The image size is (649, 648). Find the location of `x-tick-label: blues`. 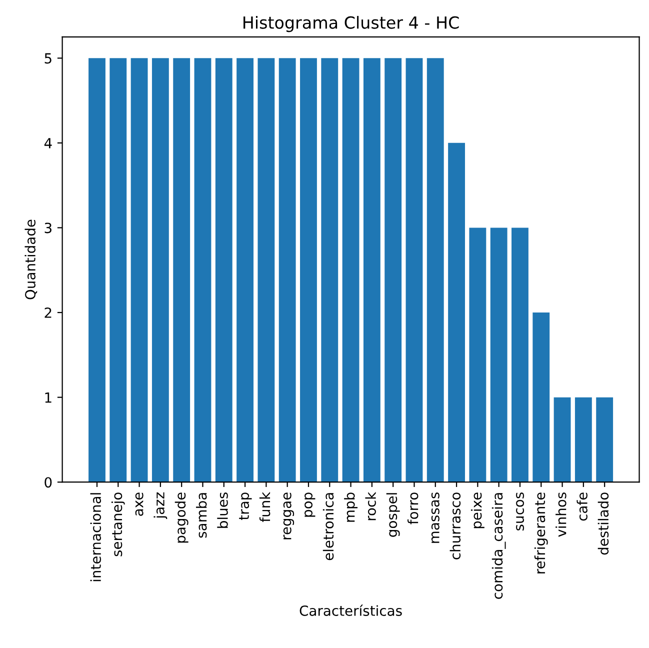

x-tick-label: blues is located at coordinates (222, 510).